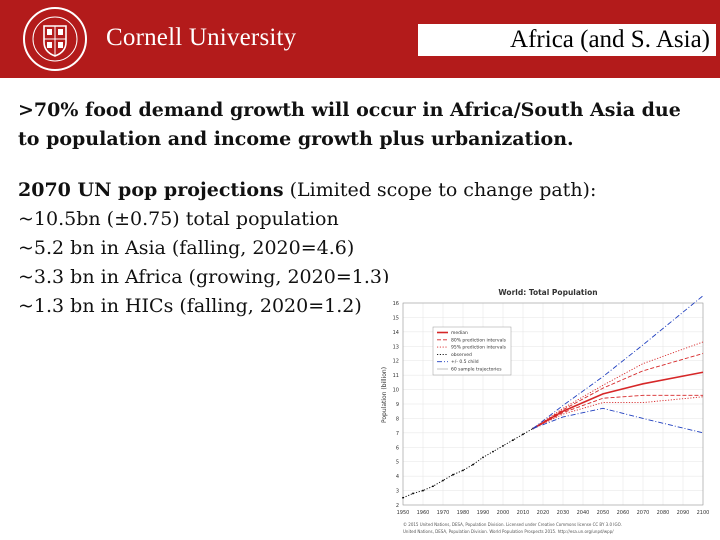  I want to click on y-tick-label: 11, so click(396, 376).